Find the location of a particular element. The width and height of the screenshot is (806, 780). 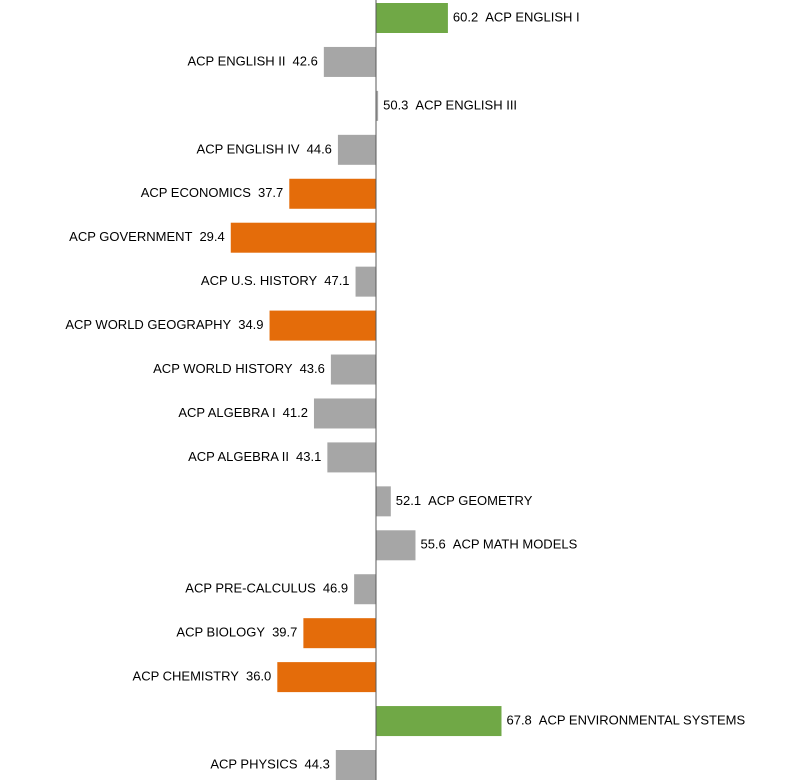

category-label: ACP U.S. HISTORY is located at coordinates (259, 280).